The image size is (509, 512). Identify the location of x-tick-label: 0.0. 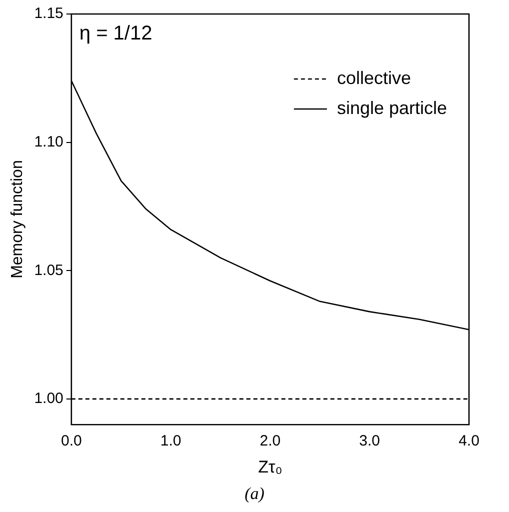
(71, 441).